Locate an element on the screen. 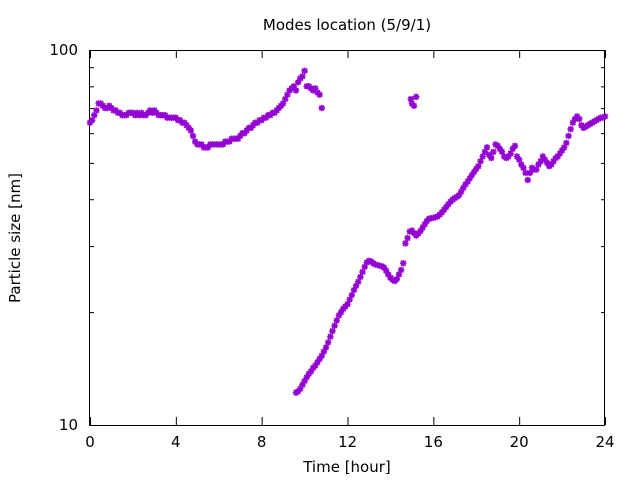 The height and width of the screenshot is (480, 640). x-tick-label: 8 is located at coordinates (262, 442).